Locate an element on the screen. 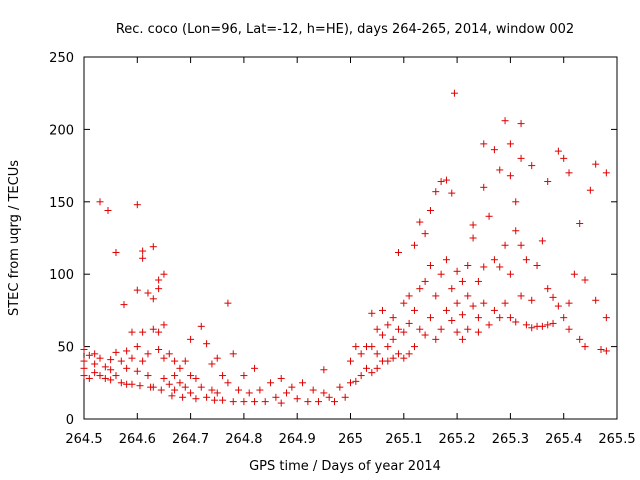  x-tick-label: 265.5 is located at coordinates (616, 439).